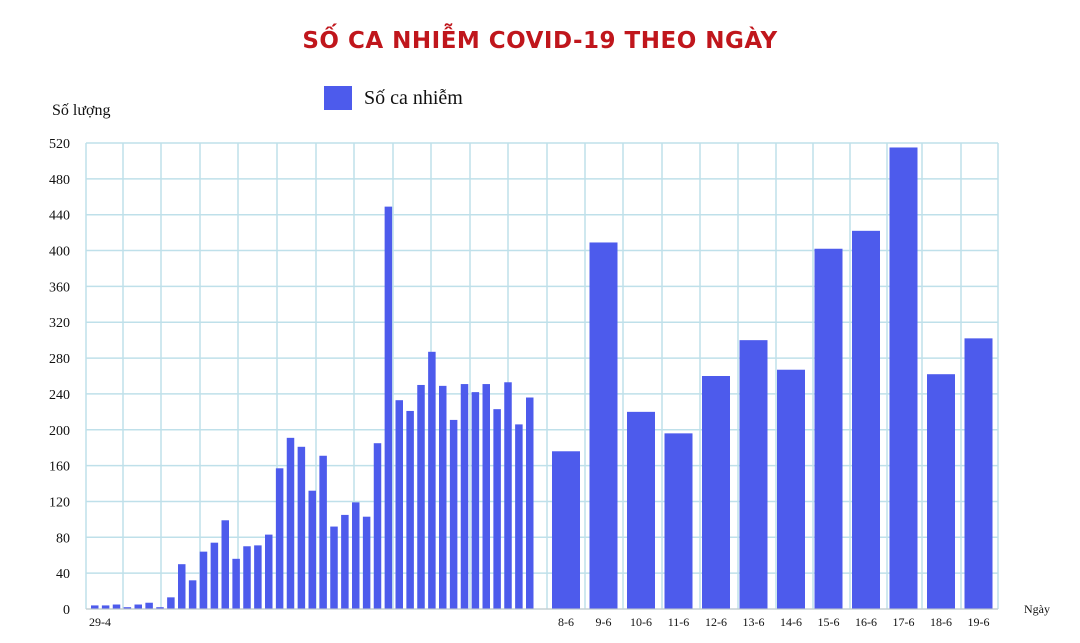 Image resolution: width=1080 pixels, height=643 pixels. What do you see at coordinates (791, 622) in the screenshot?
I see `x-tick-label: 14-6` at bounding box center [791, 622].